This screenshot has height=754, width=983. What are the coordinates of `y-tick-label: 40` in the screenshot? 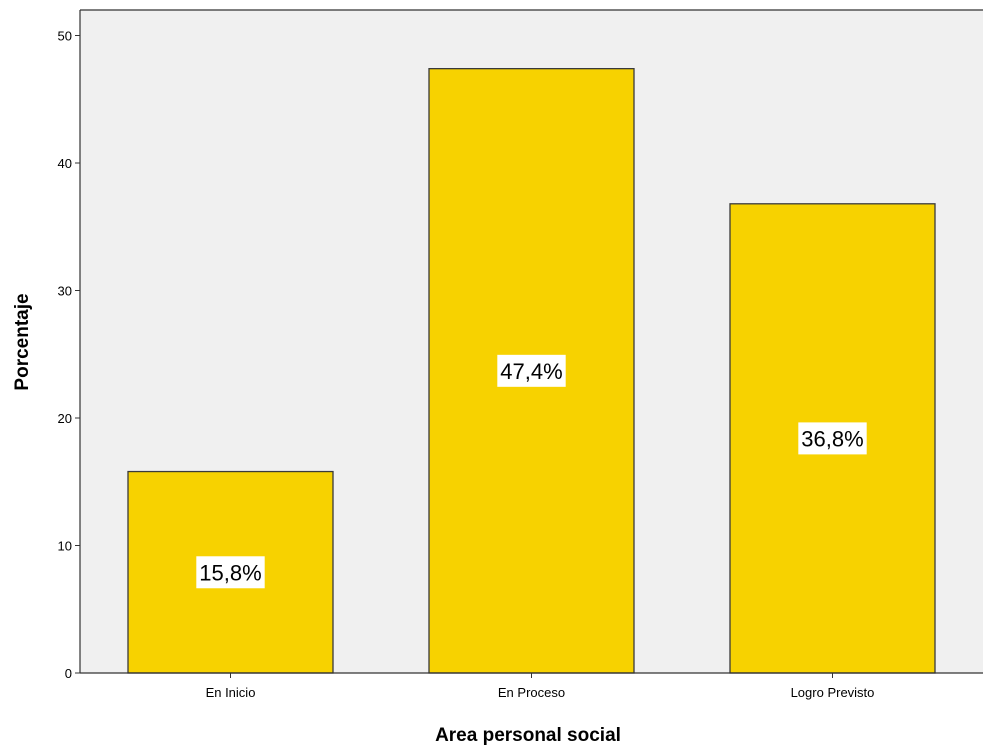 It's located at (65, 163).